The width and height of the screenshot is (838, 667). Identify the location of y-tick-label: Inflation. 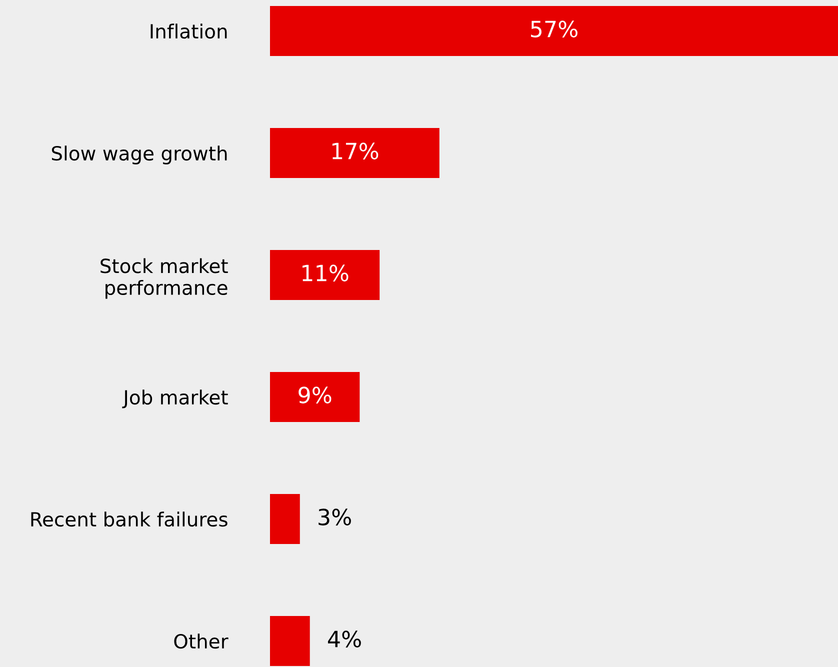
(188, 31).